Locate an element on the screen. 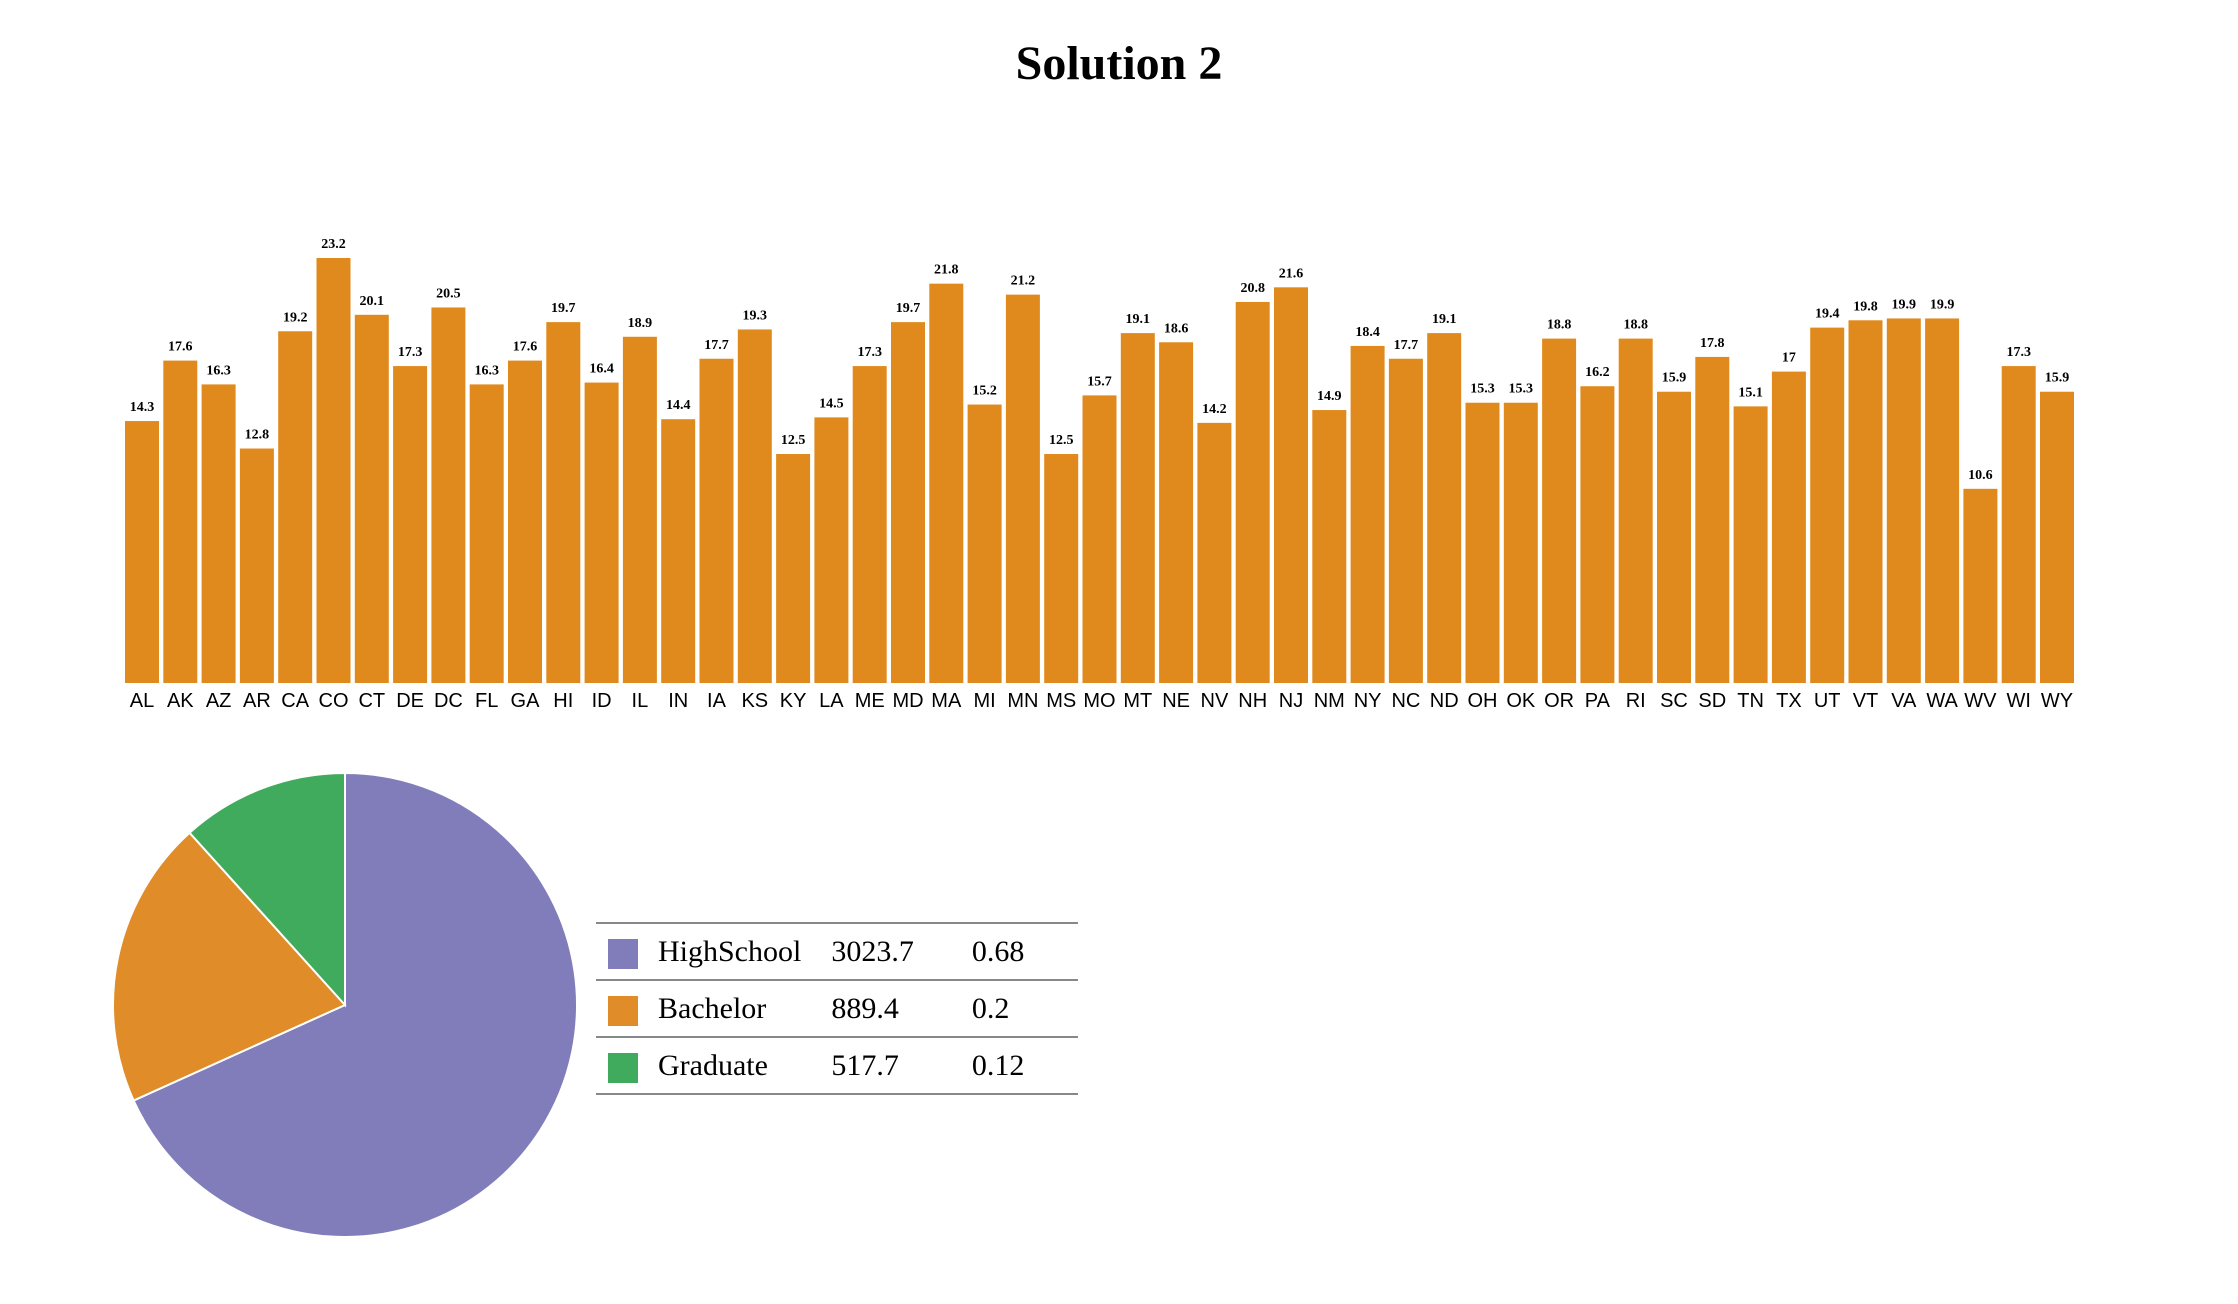 This screenshot has height=1304, width=2238. bar-value-label: 19.8 is located at coordinates (1865, 306).